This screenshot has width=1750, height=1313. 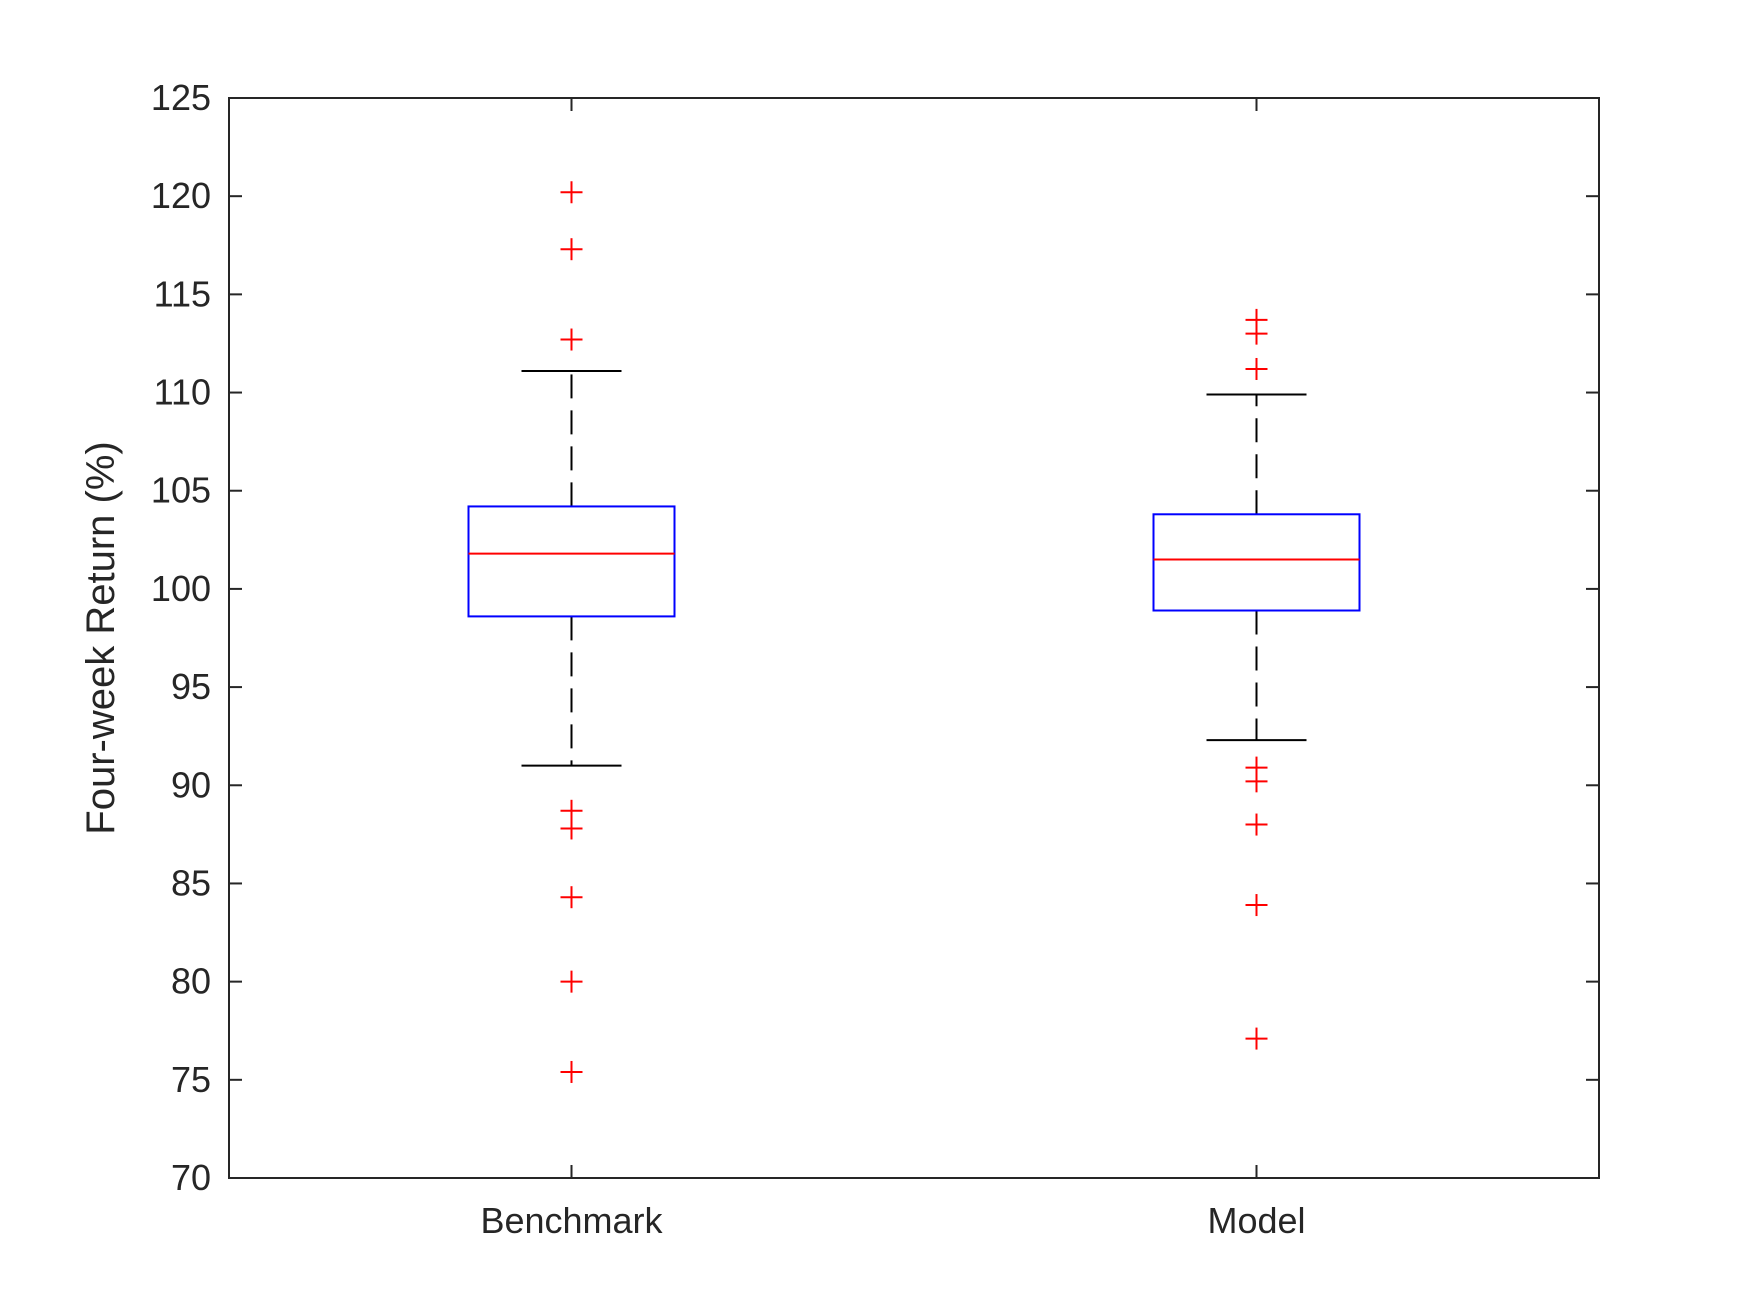 I want to click on y-axis-label: Four-week Return (%), so click(x=101, y=637).